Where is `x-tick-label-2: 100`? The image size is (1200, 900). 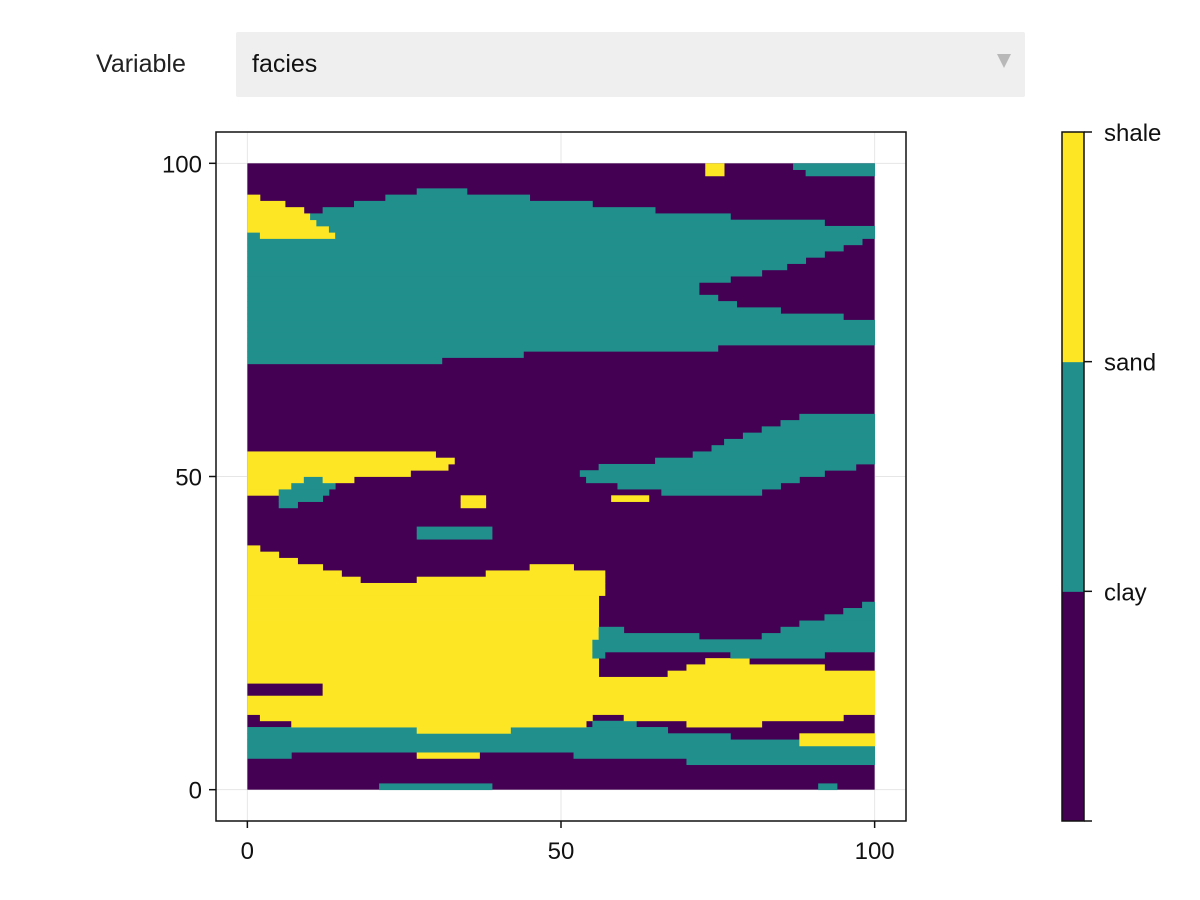
x-tick-label-2: 100 is located at coordinates (875, 851).